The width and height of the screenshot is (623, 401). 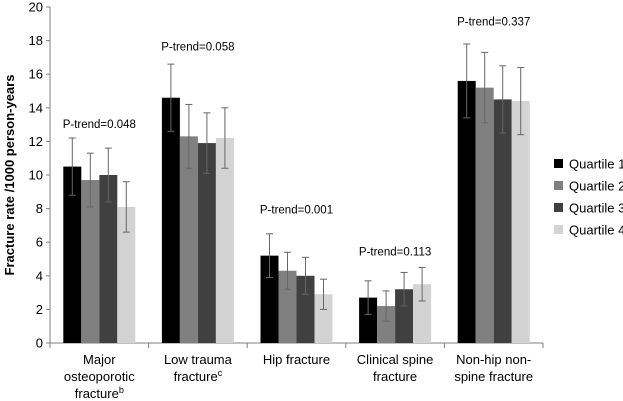 What do you see at coordinates (99, 125) in the screenshot?
I see `p-trend-annotation: P-trend=0.048` at bounding box center [99, 125].